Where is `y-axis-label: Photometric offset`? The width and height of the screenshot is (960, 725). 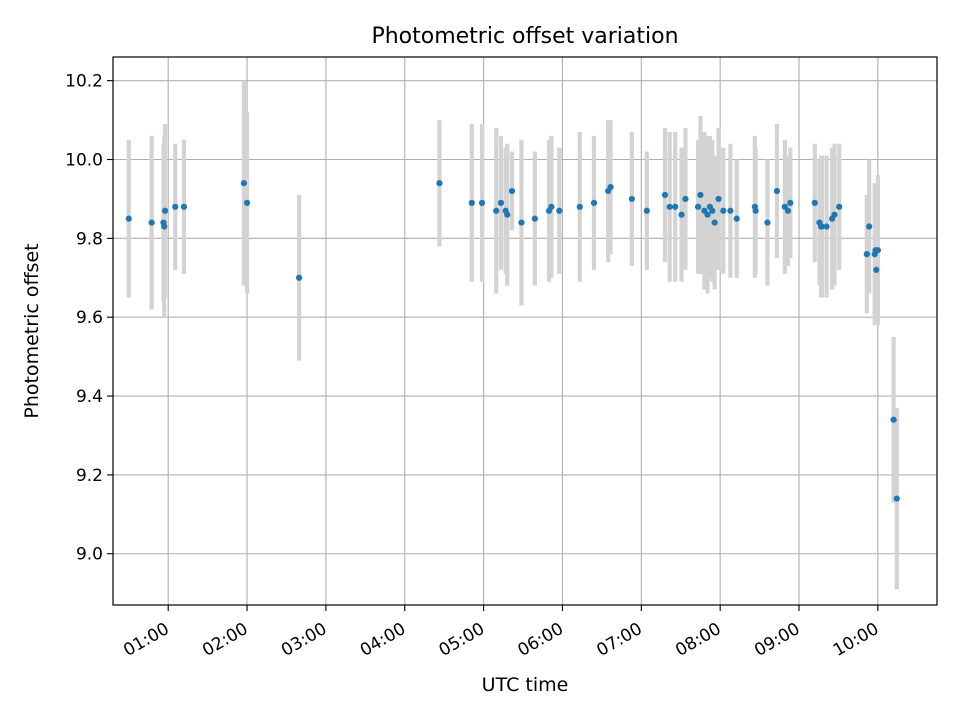 y-axis-label: Photometric offset is located at coordinates (32, 330).